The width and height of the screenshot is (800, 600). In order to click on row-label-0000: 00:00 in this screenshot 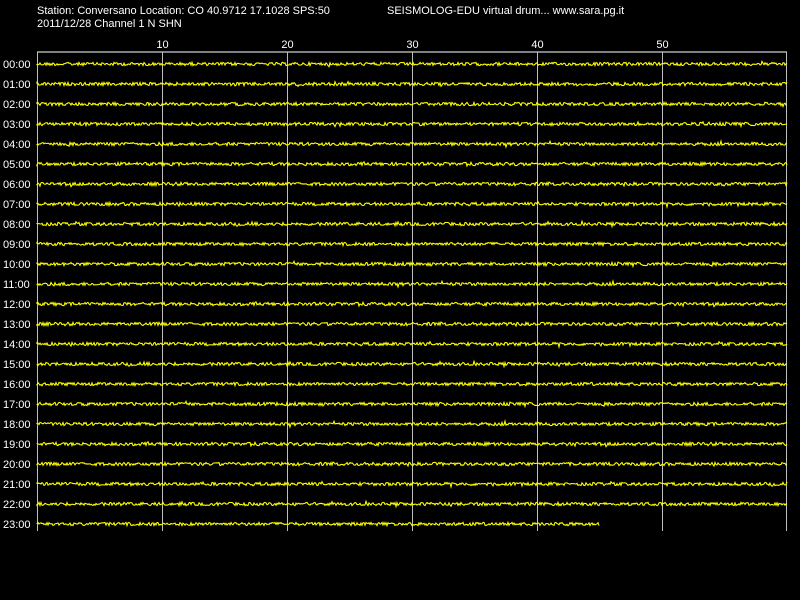, I will do `click(17, 65)`.